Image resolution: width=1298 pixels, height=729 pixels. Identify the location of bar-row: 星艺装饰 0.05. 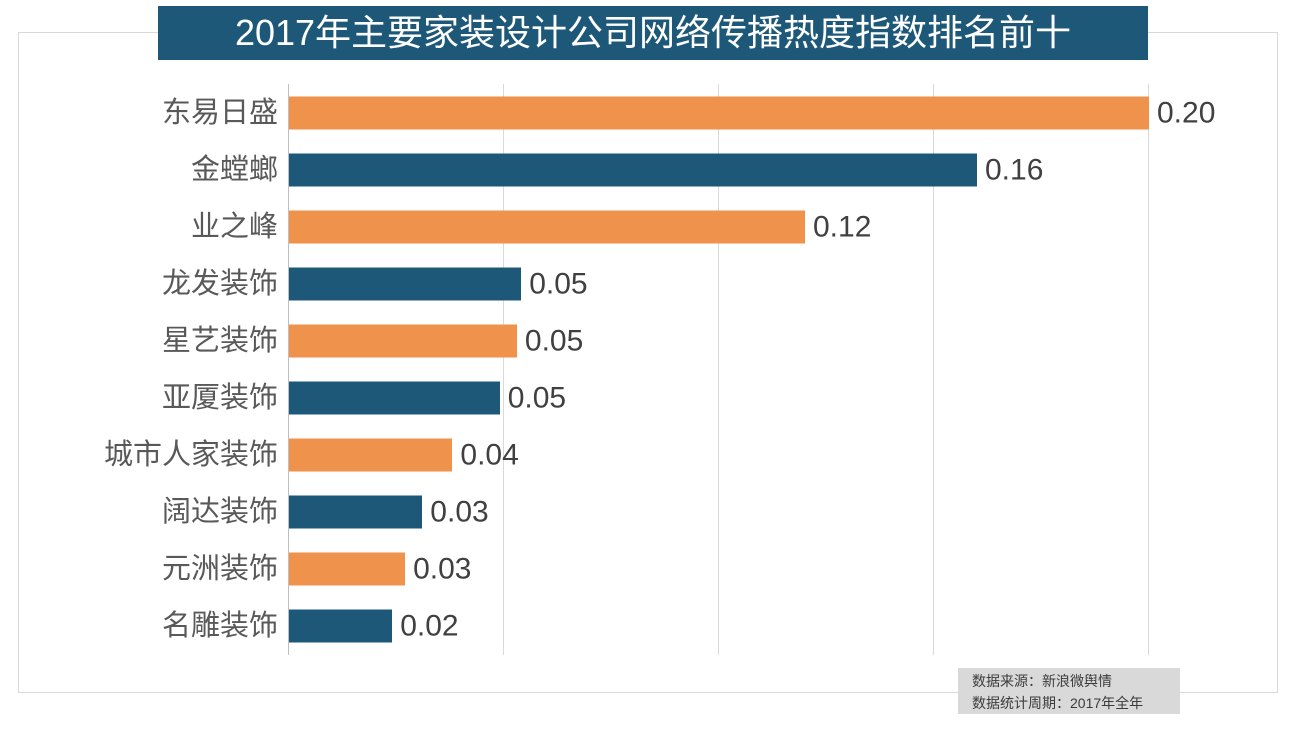
(649, 340).